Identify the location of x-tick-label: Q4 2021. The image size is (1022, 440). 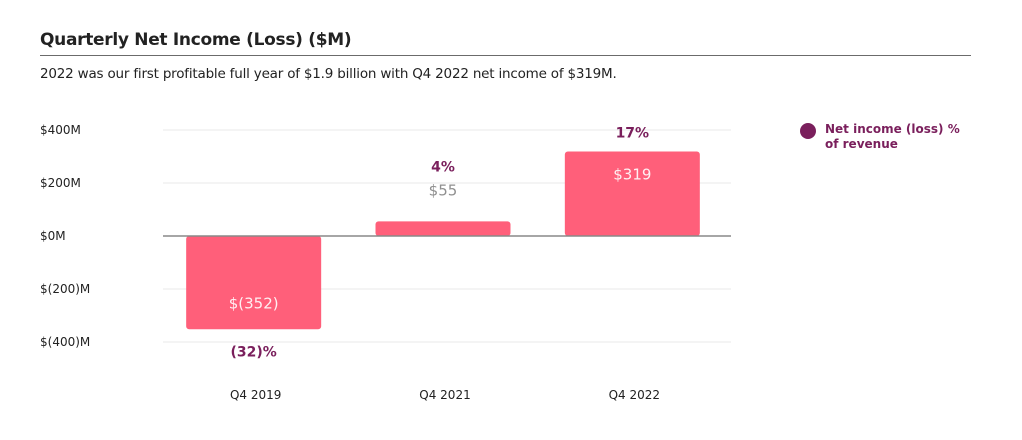
(444, 395).